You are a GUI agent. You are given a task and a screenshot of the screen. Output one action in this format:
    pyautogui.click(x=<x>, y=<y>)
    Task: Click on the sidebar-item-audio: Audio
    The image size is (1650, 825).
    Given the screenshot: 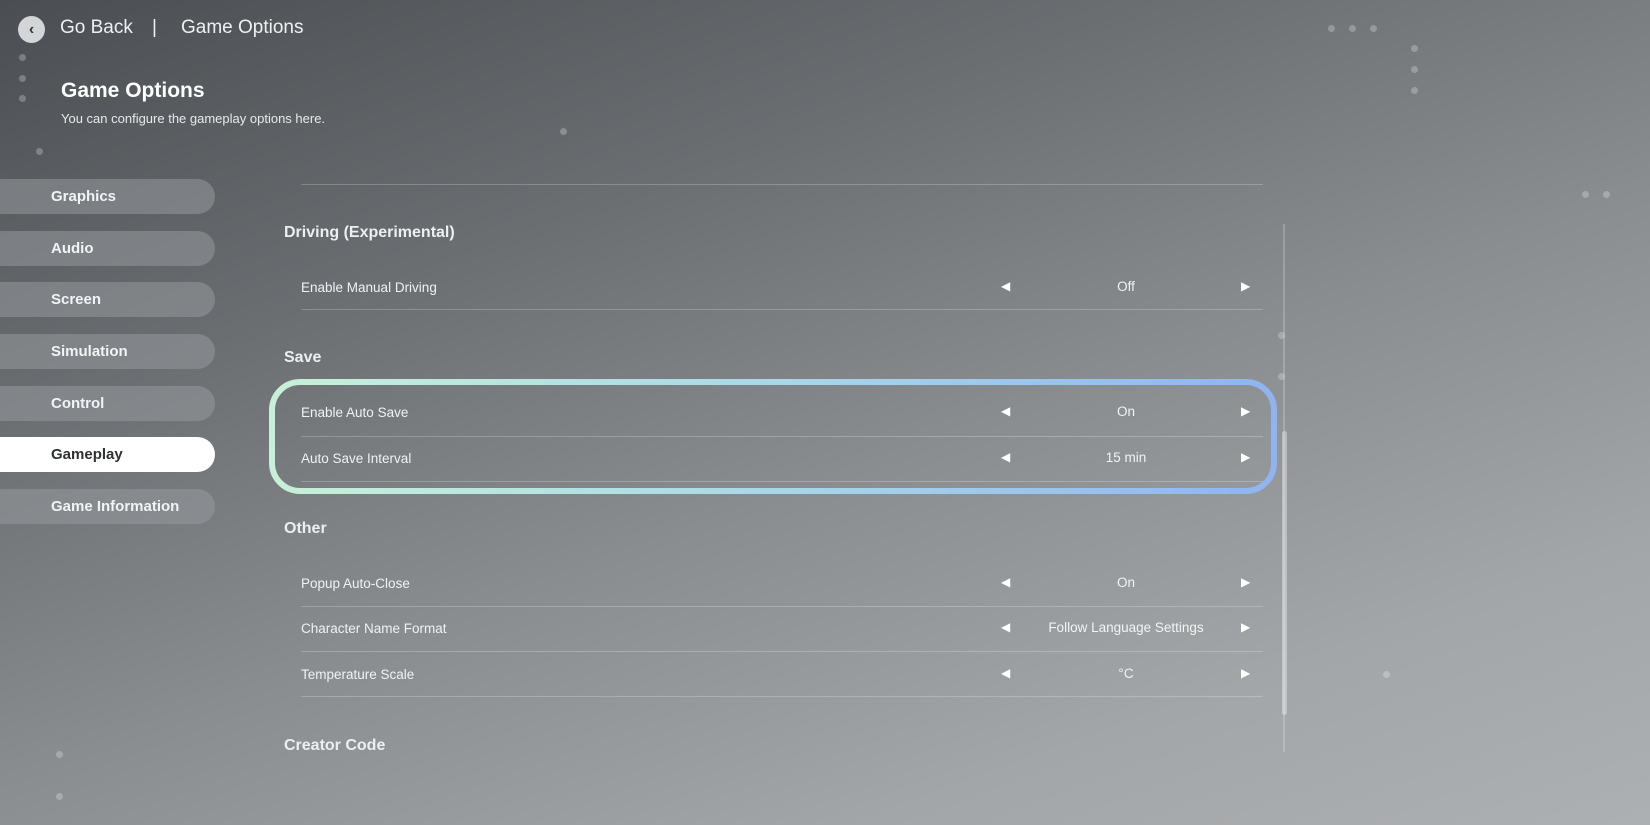 What is the action you would take?
    pyautogui.click(x=107, y=248)
    